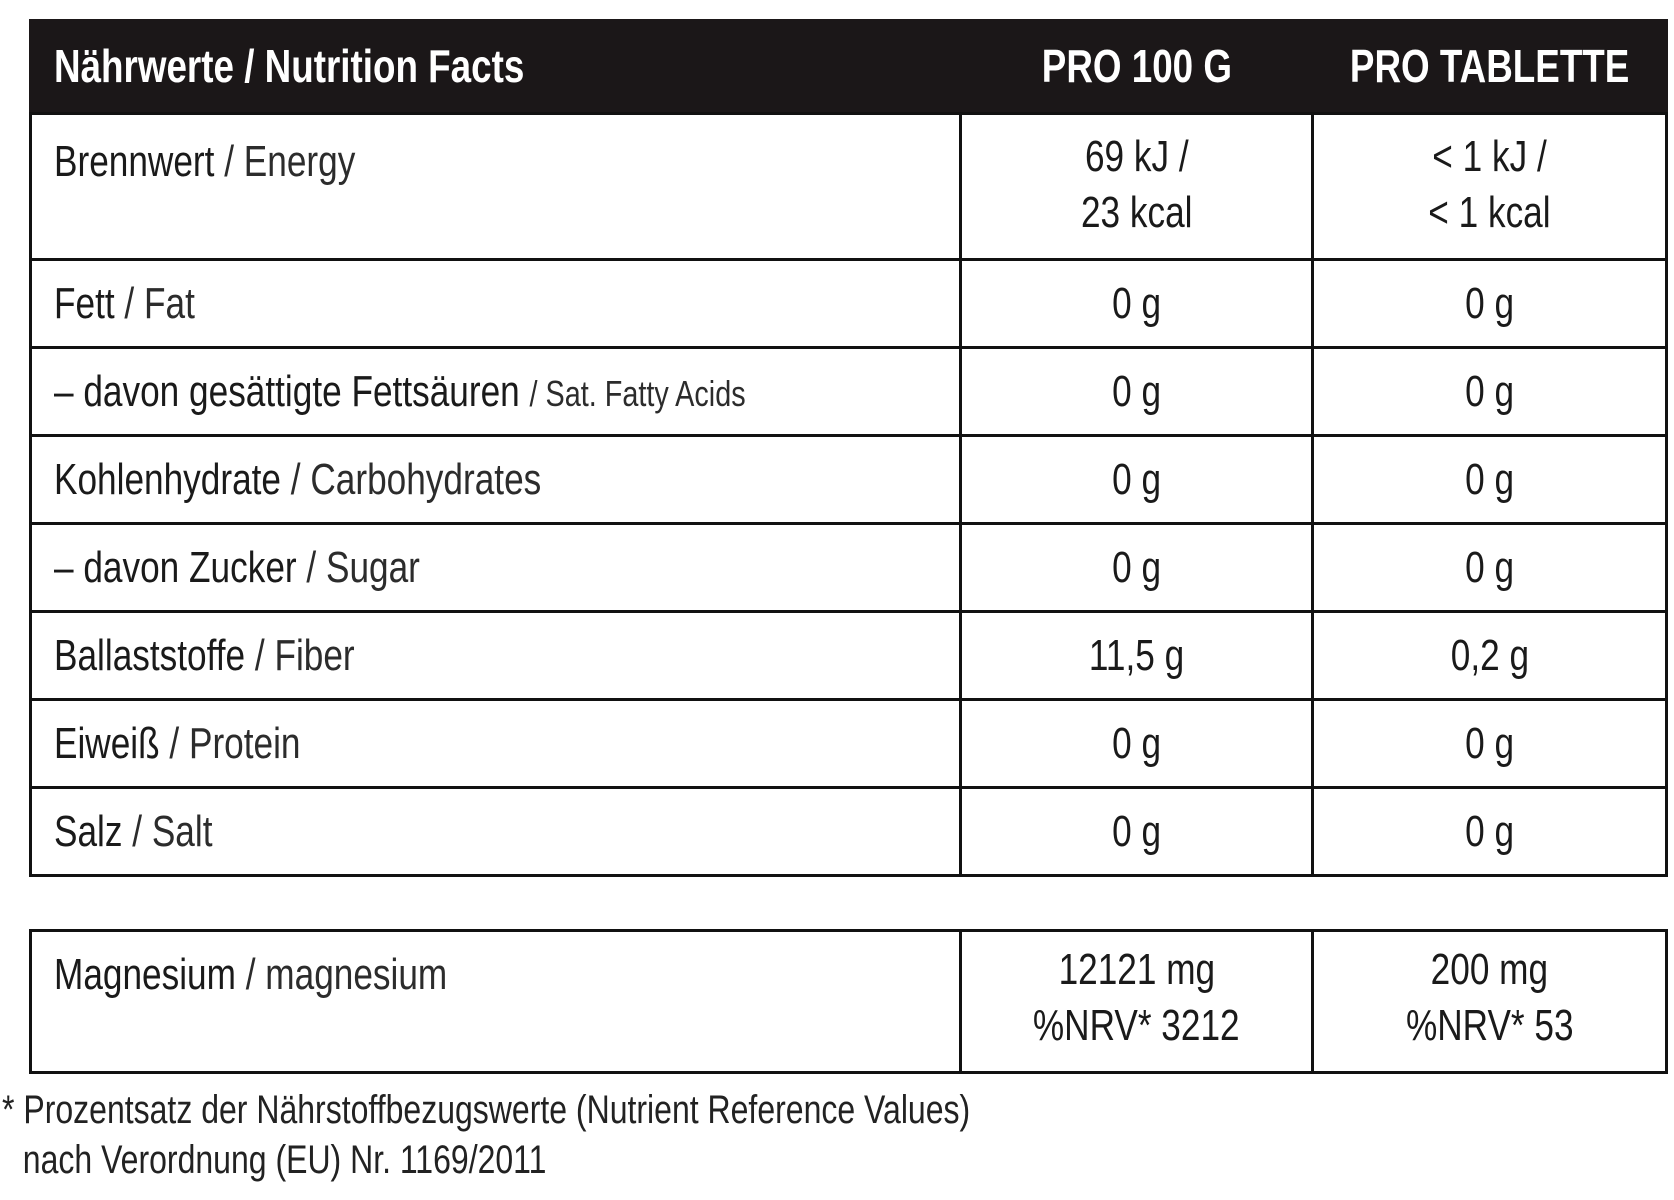 This screenshot has width=1674, height=1200. I want to click on value: < 1 kJ /, so click(1489, 156).